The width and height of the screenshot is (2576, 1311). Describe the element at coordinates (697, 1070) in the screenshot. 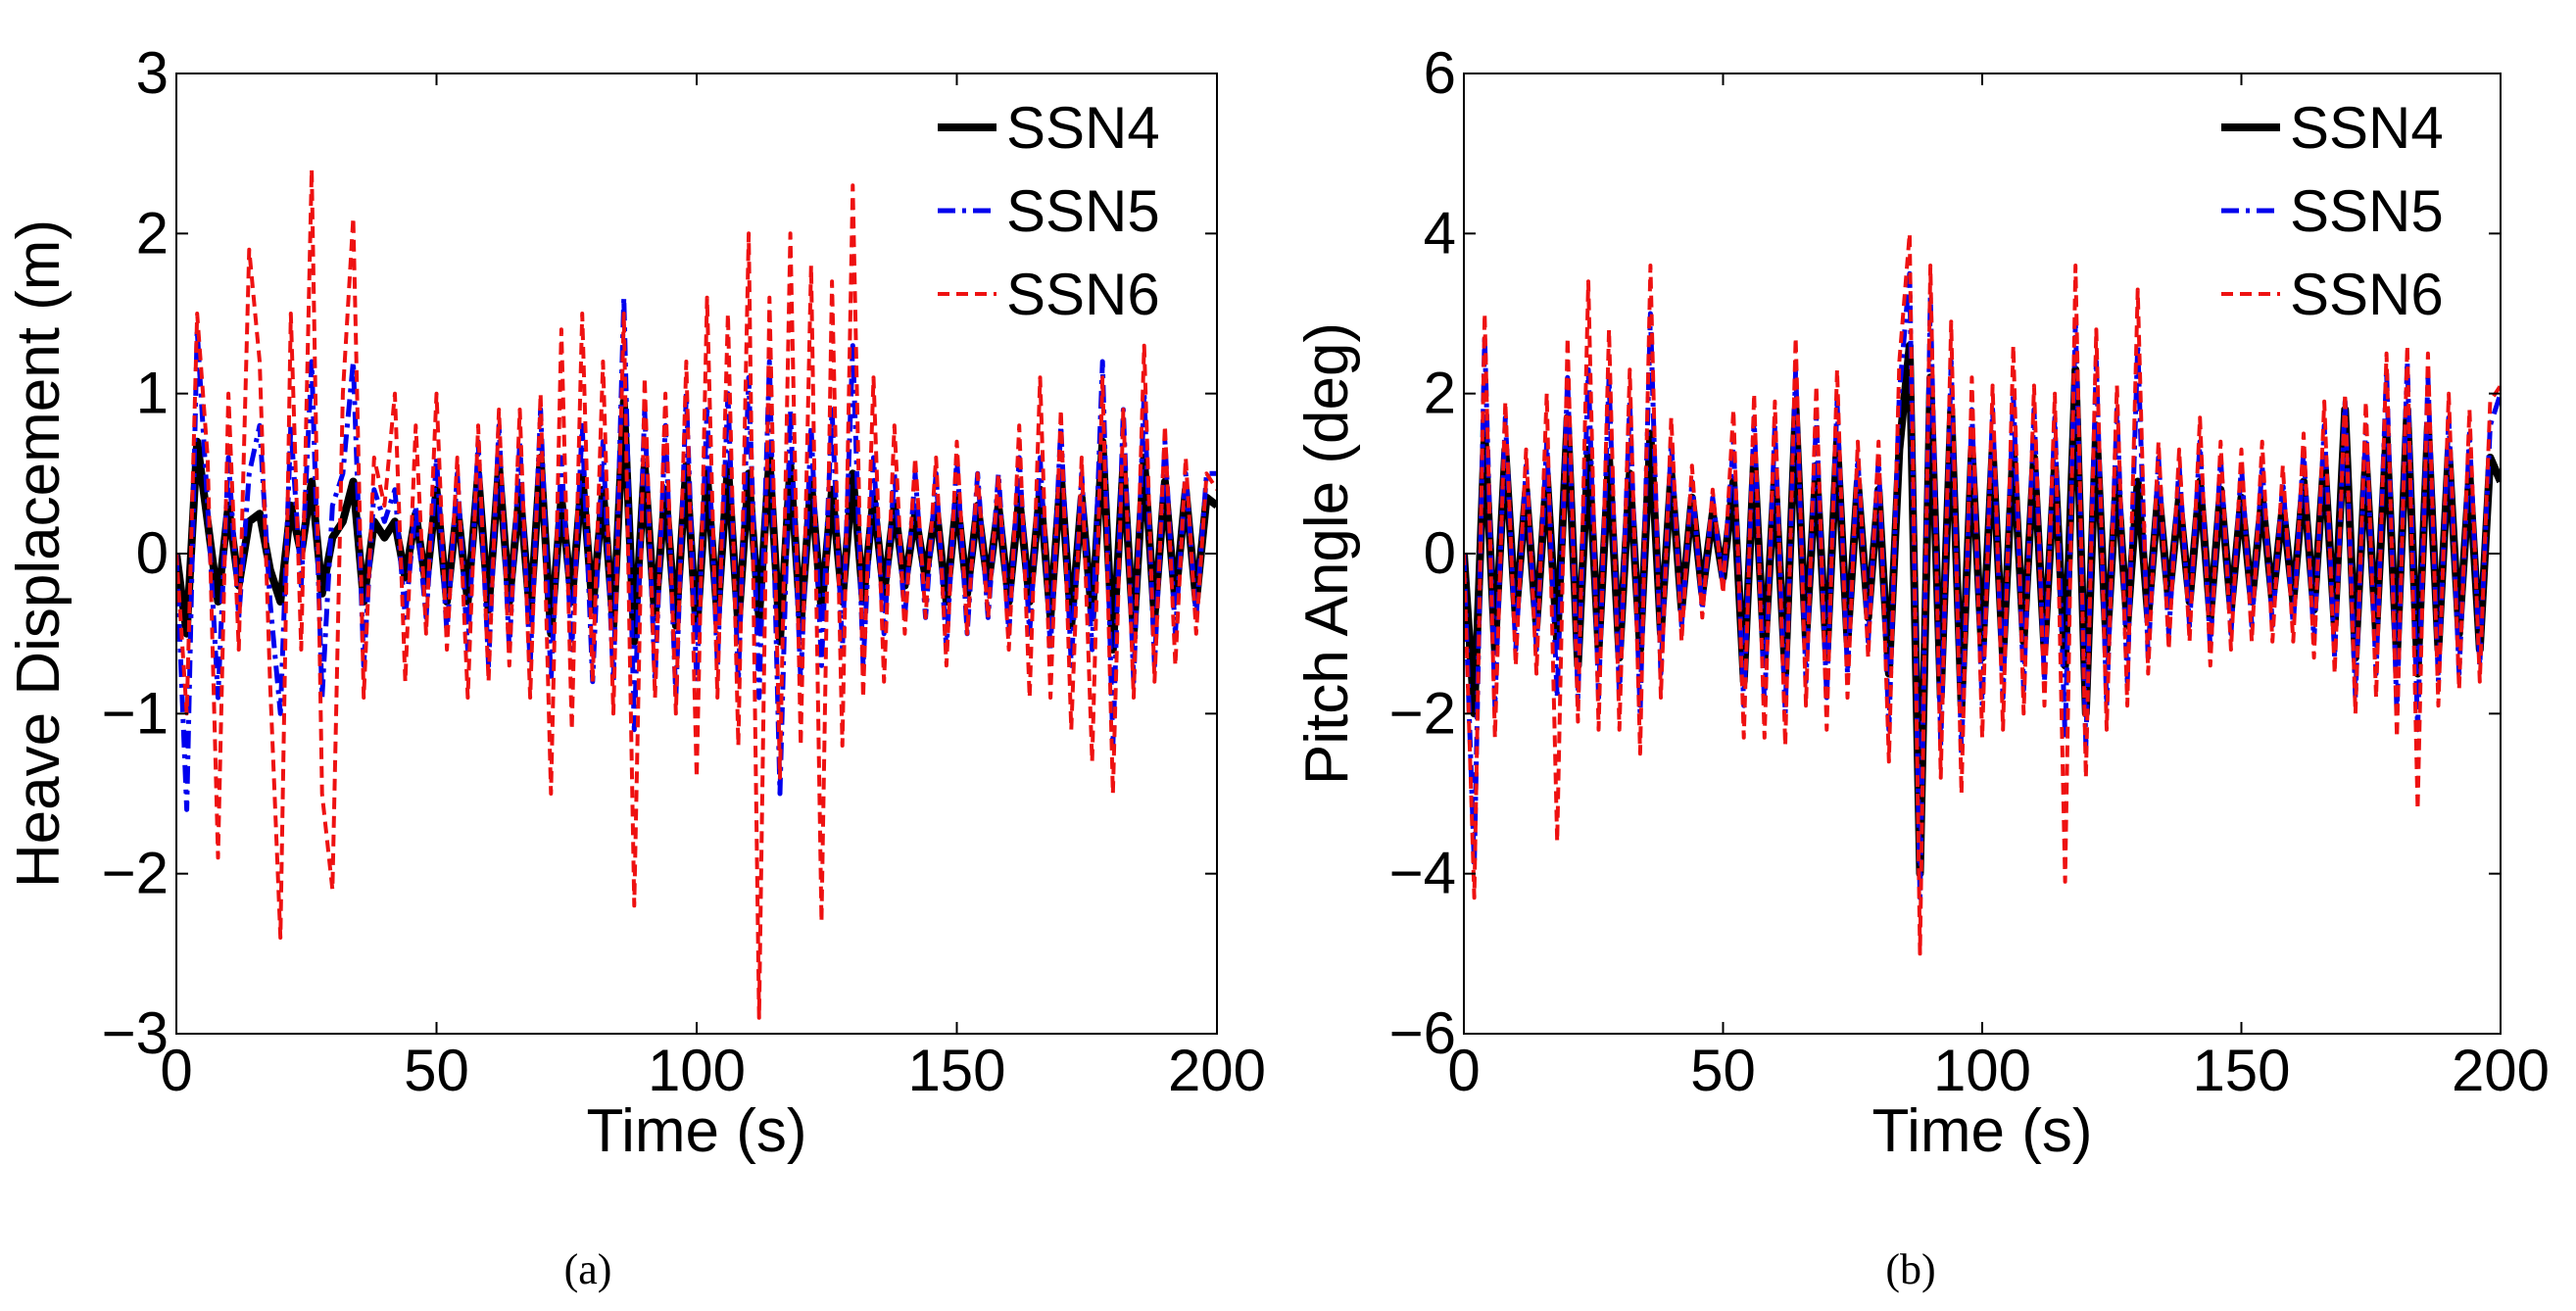

I see `x-tick-label-a: 100` at that location.